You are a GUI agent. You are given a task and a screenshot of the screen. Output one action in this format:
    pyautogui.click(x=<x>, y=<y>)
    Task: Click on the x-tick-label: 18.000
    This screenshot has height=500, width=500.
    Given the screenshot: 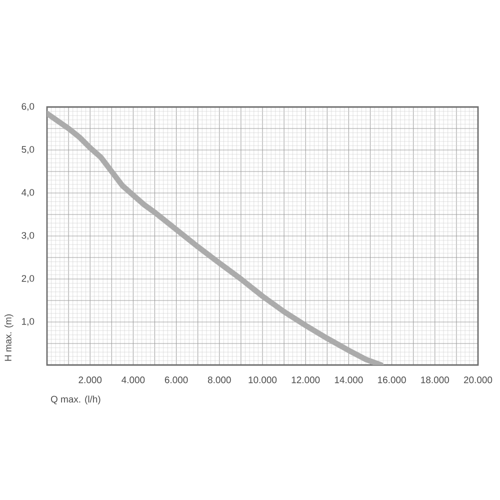 What is the action you would take?
    pyautogui.click(x=435, y=380)
    